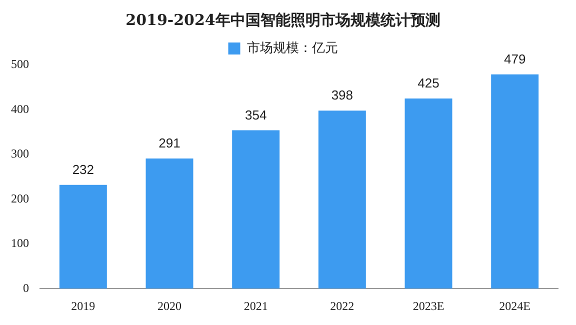  Describe the element at coordinates (20, 243) in the screenshot. I see `y-tick-label: 100` at that location.